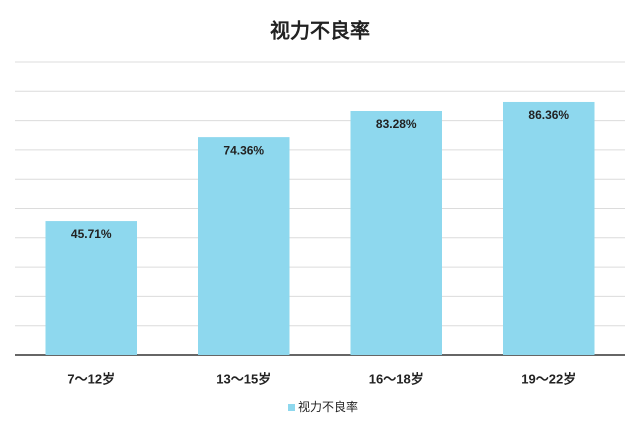 The image size is (640, 427). I want to click on legend-label: 视力不良率, so click(328, 406).